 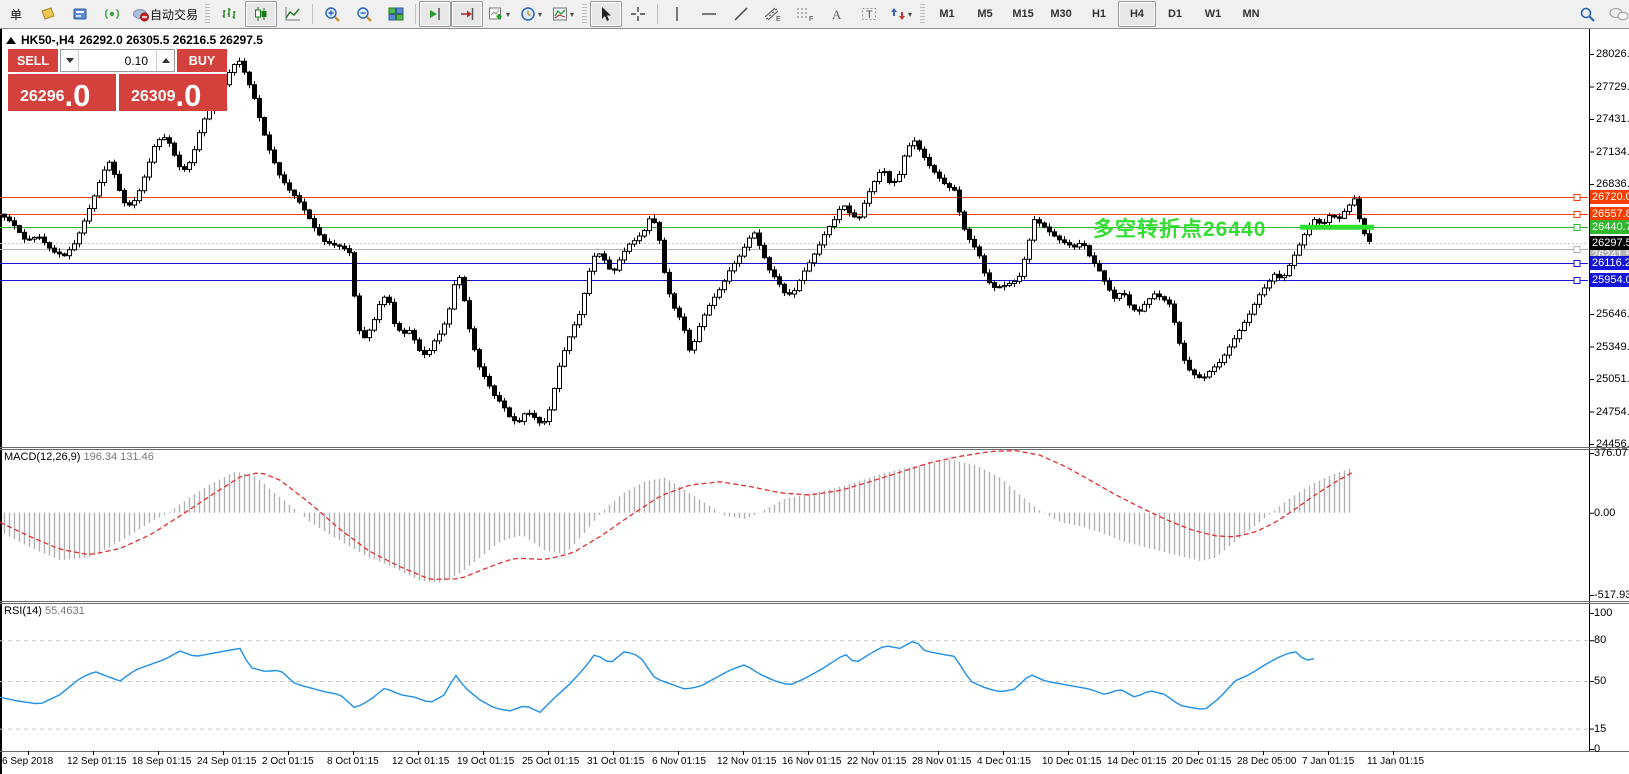 I want to click on text-label-button: T, so click(x=869, y=14).